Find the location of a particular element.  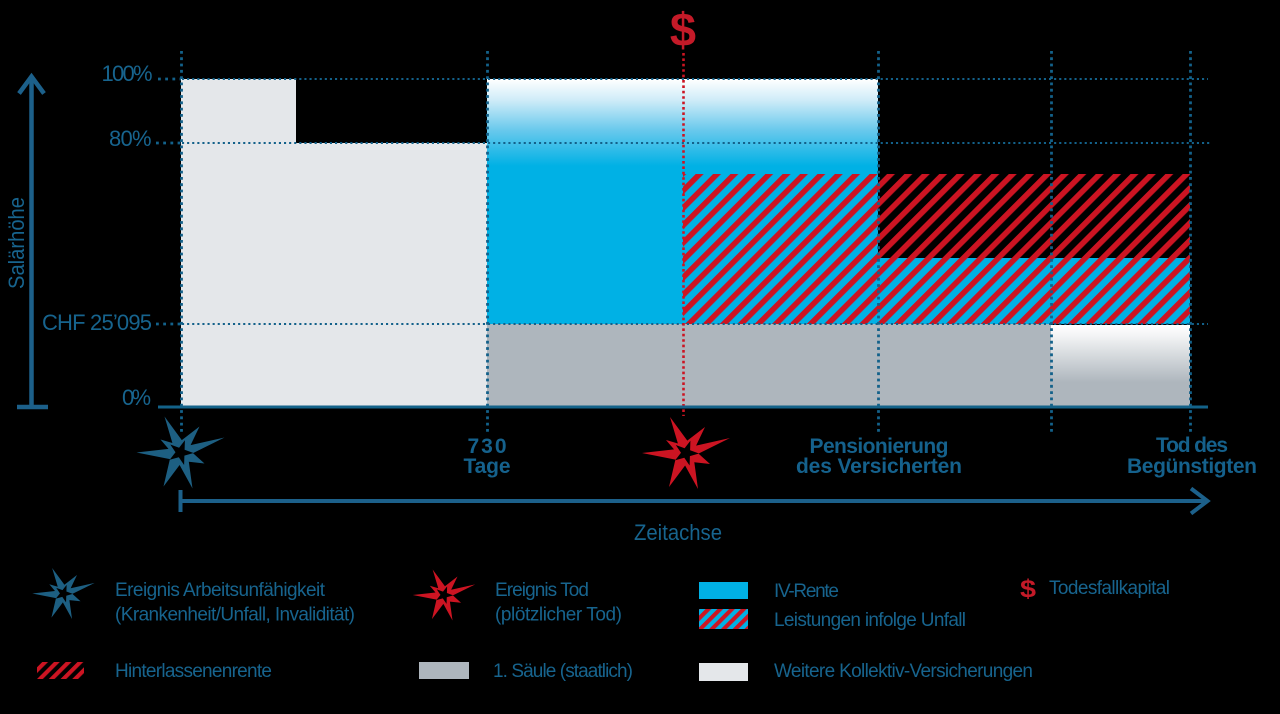

svg-text: CHF 25’095 is located at coordinates (97, 322).